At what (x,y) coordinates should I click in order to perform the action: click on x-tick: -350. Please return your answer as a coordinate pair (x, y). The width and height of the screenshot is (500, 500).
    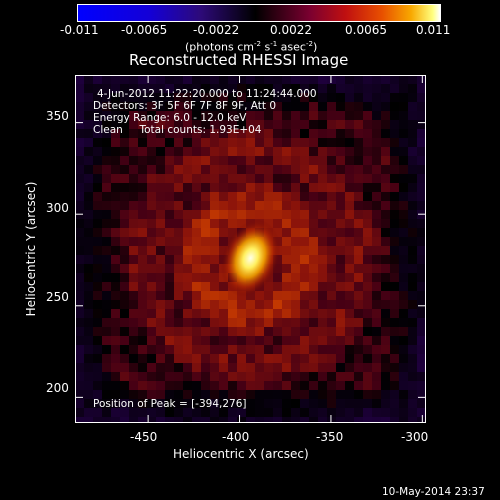
    Looking at the image, I should click on (330, 437).